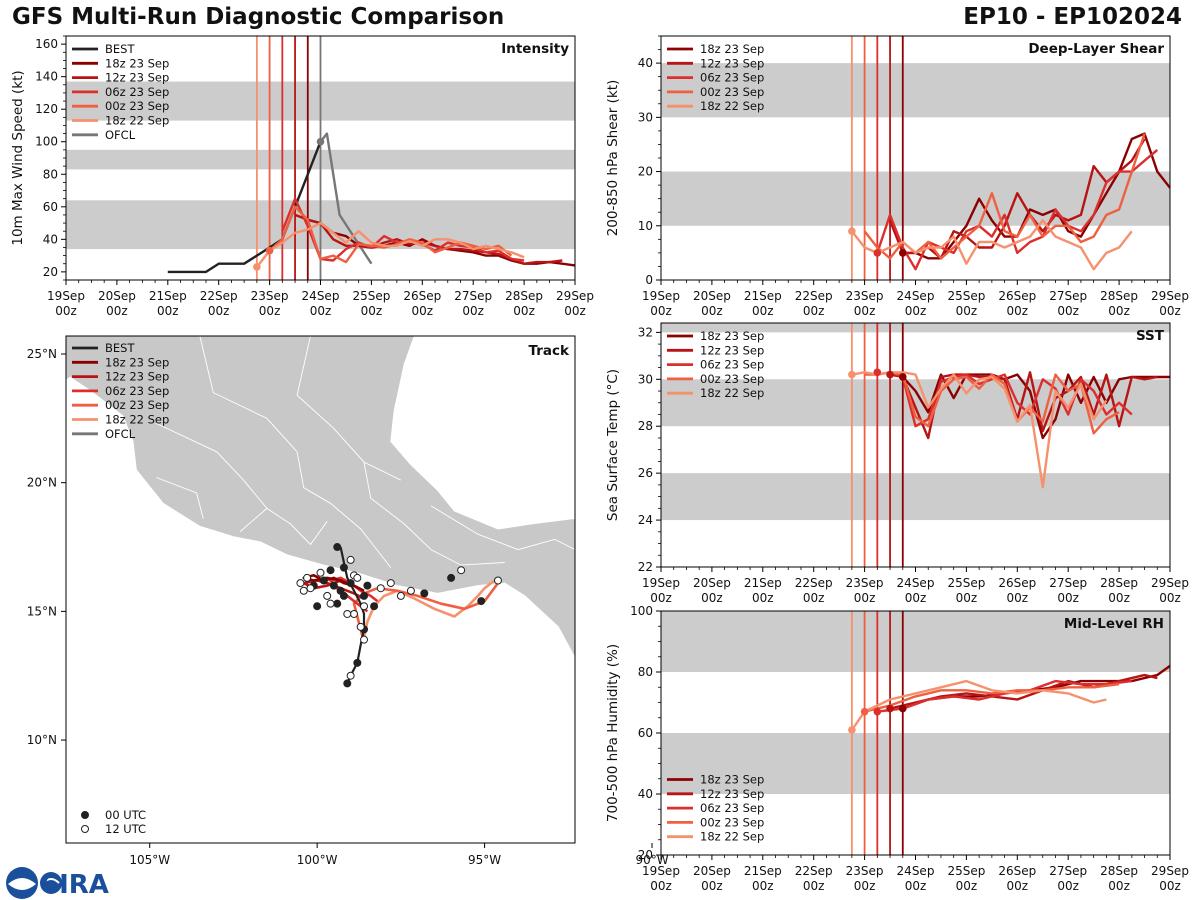 This screenshot has width=1200, height=900. Describe the element at coordinates (42, 740) in the screenshot. I see `track-ytick-label-0: 10°N` at that location.